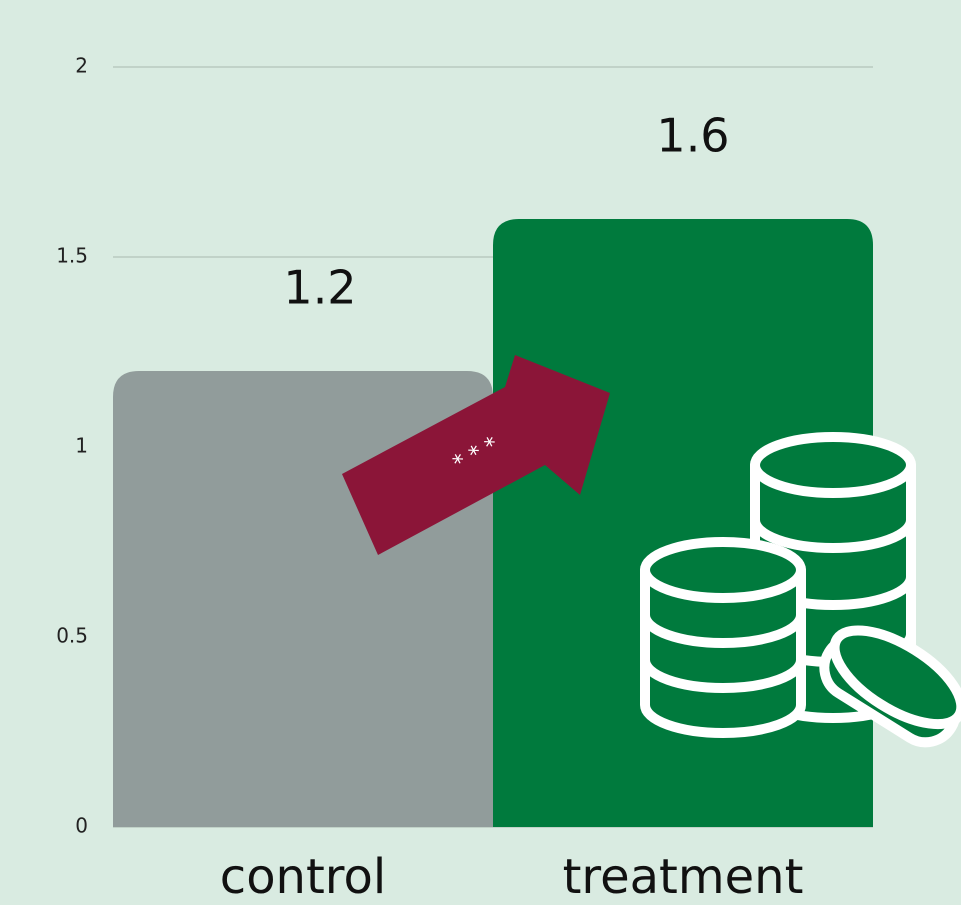 This screenshot has width=961, height=905. Describe the element at coordinates (81, 66) in the screenshot. I see `y-tick-label: 2` at that location.